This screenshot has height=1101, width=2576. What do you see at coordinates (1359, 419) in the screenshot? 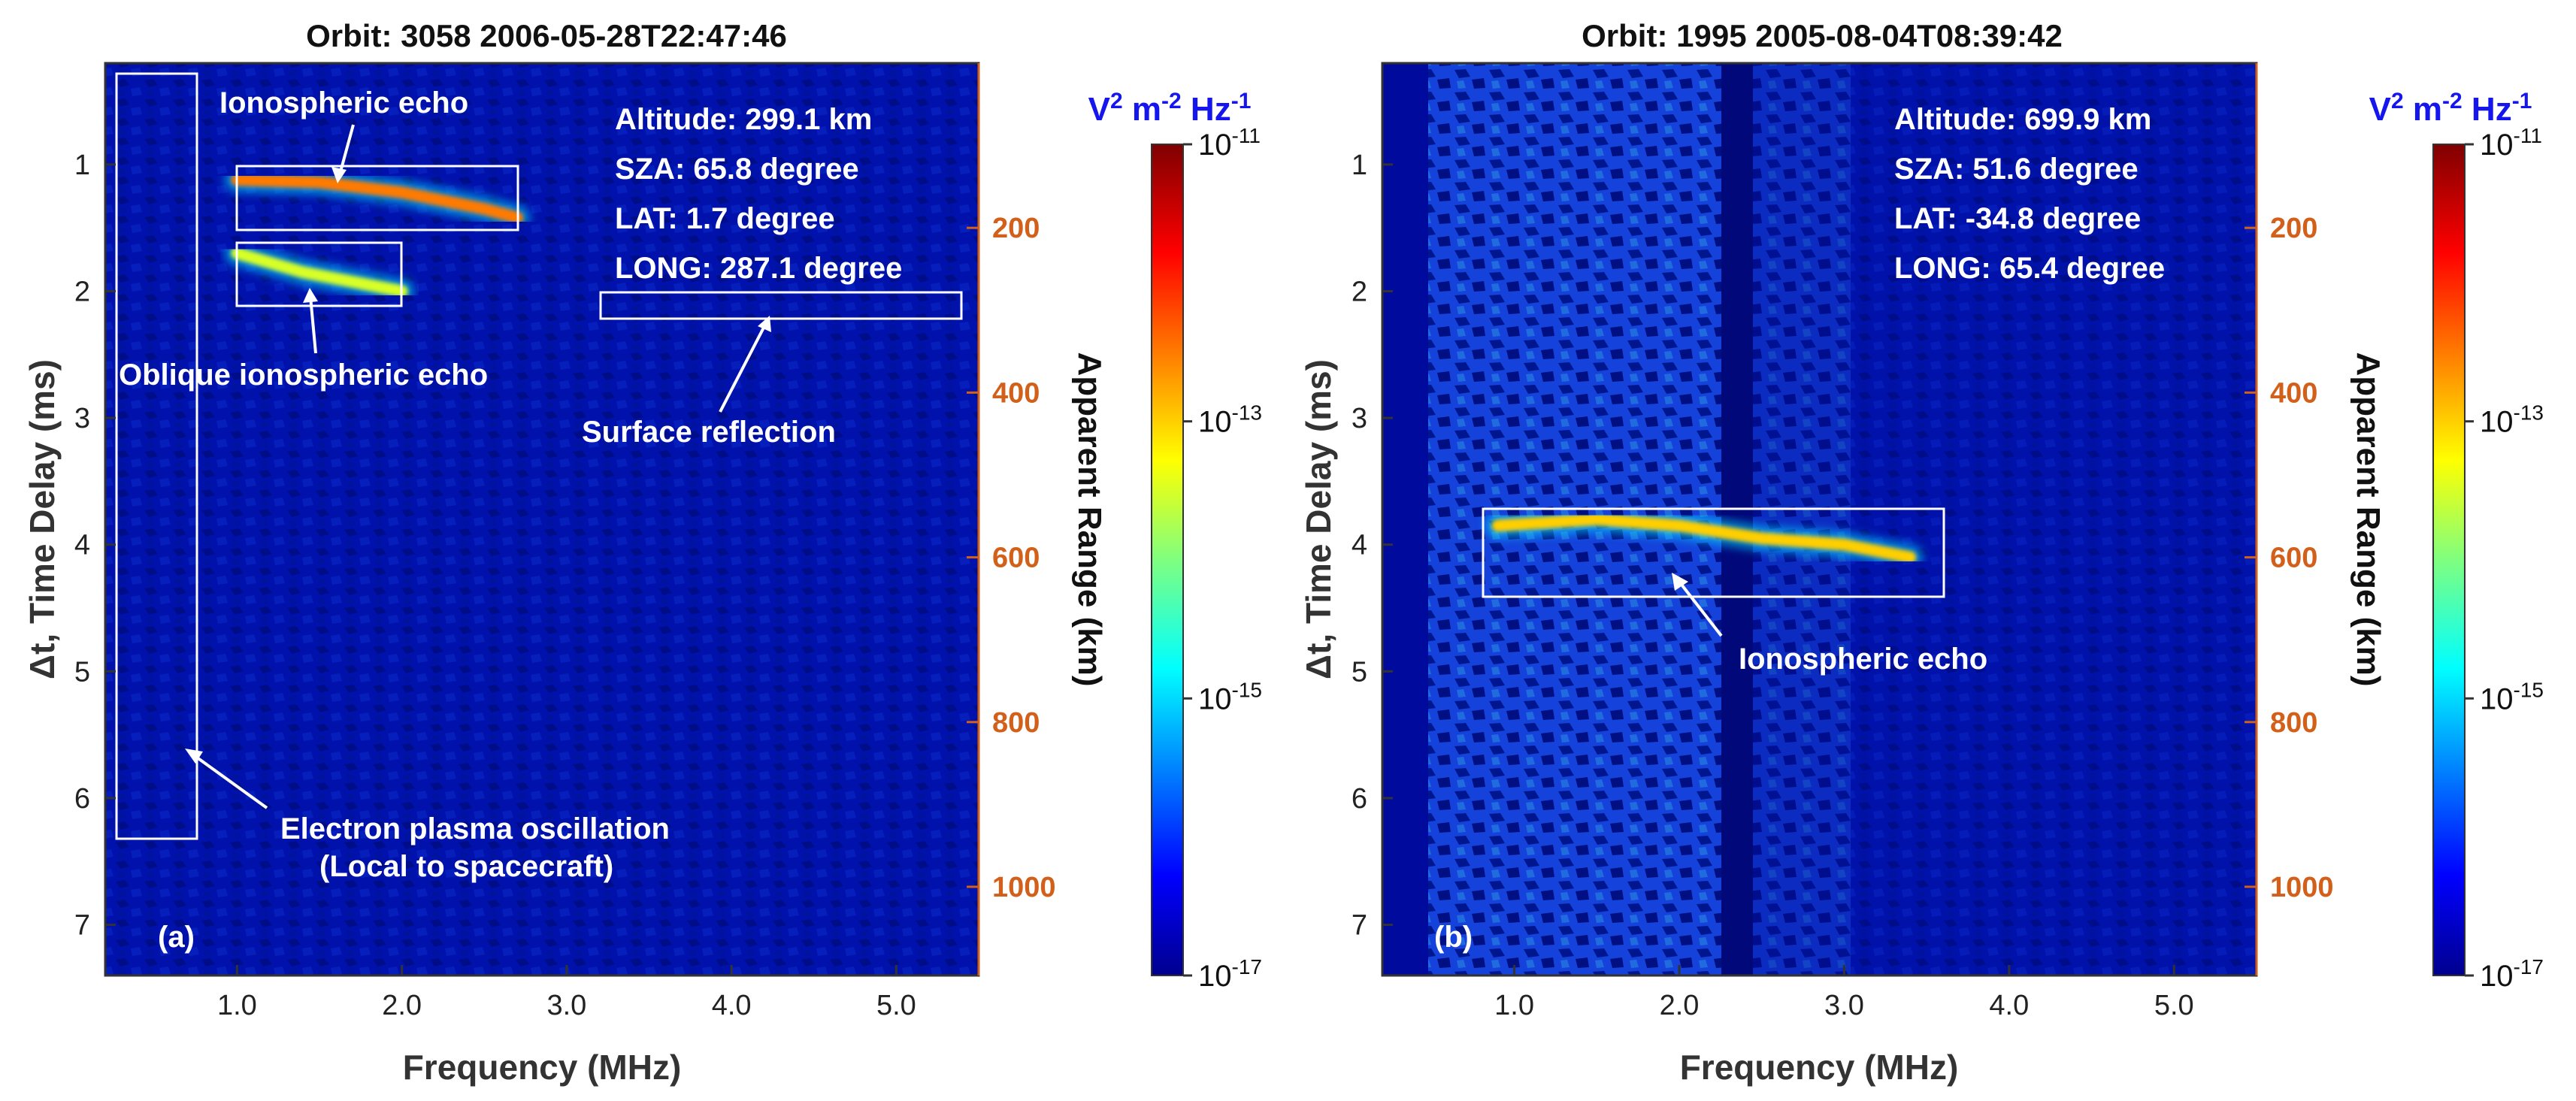
I see `panel-b-ytick-label: 3` at bounding box center [1359, 419].